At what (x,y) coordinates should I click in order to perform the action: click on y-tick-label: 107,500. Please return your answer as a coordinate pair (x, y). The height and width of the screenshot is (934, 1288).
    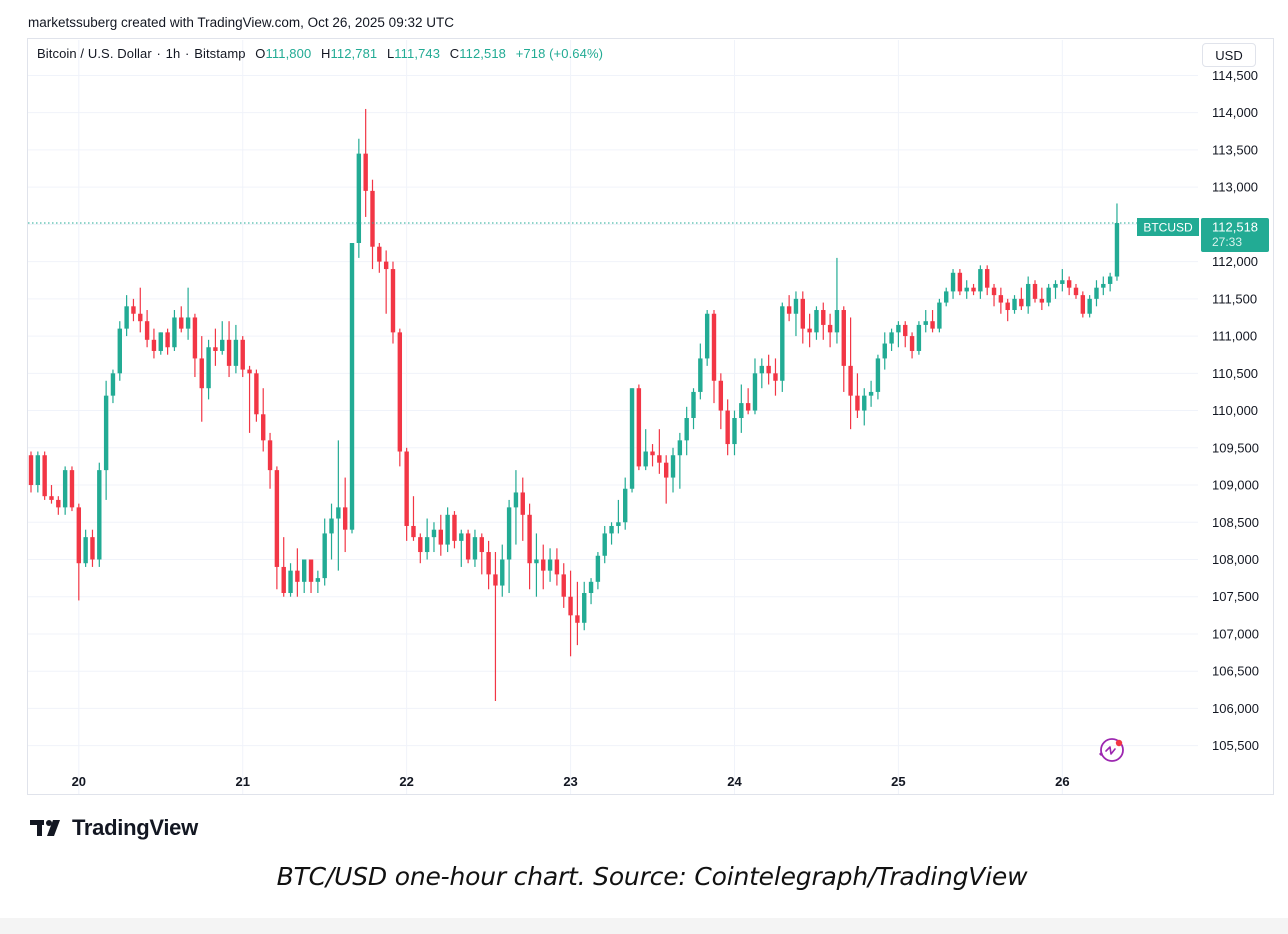
    Looking at the image, I should click on (1235, 596).